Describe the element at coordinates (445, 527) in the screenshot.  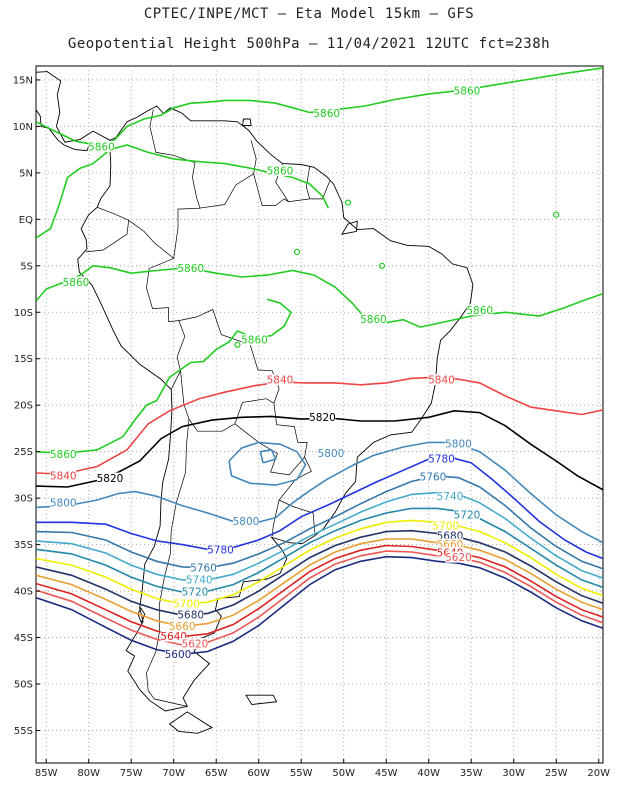
I see `contour-label: 5700` at that location.